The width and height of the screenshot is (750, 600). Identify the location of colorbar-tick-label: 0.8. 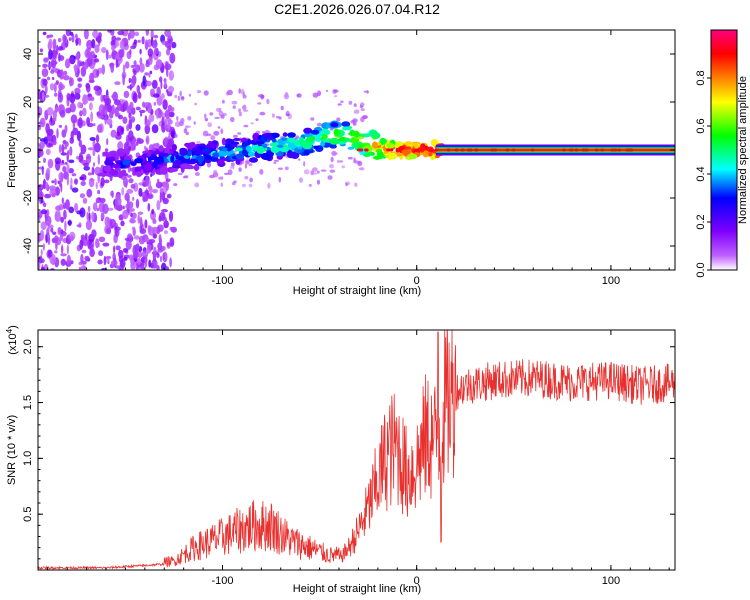
(701, 77).